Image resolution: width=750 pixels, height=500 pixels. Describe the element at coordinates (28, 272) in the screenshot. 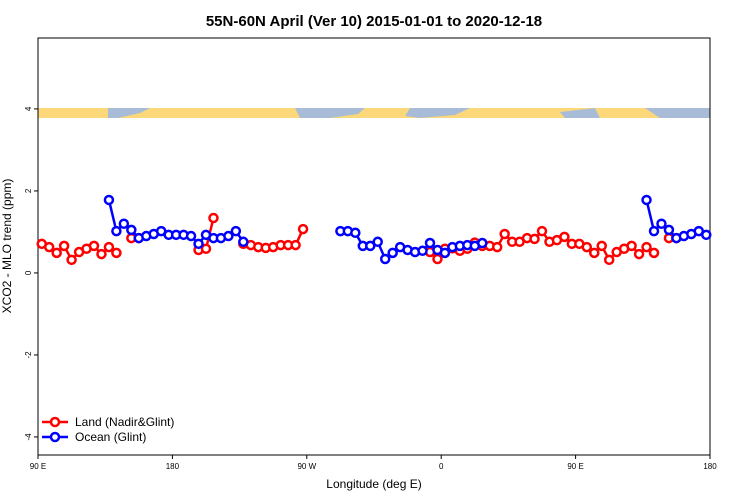

I see `y-tick-label: 0` at that location.